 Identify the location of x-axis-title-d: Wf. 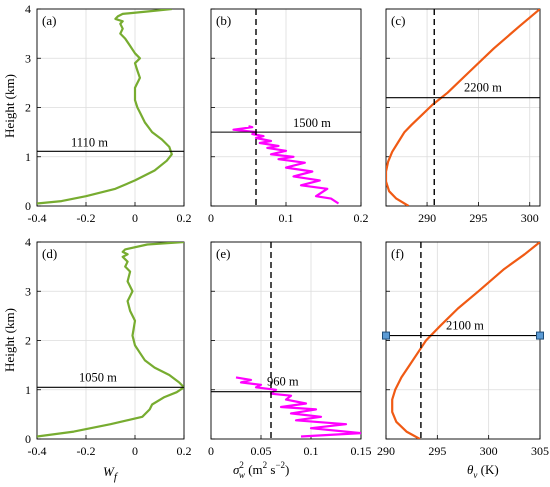
(111, 473).